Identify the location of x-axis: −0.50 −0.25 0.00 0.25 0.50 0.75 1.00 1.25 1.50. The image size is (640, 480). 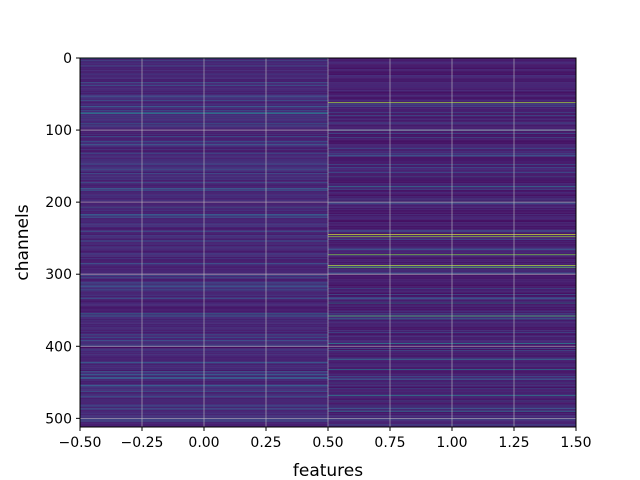
(325, 439).